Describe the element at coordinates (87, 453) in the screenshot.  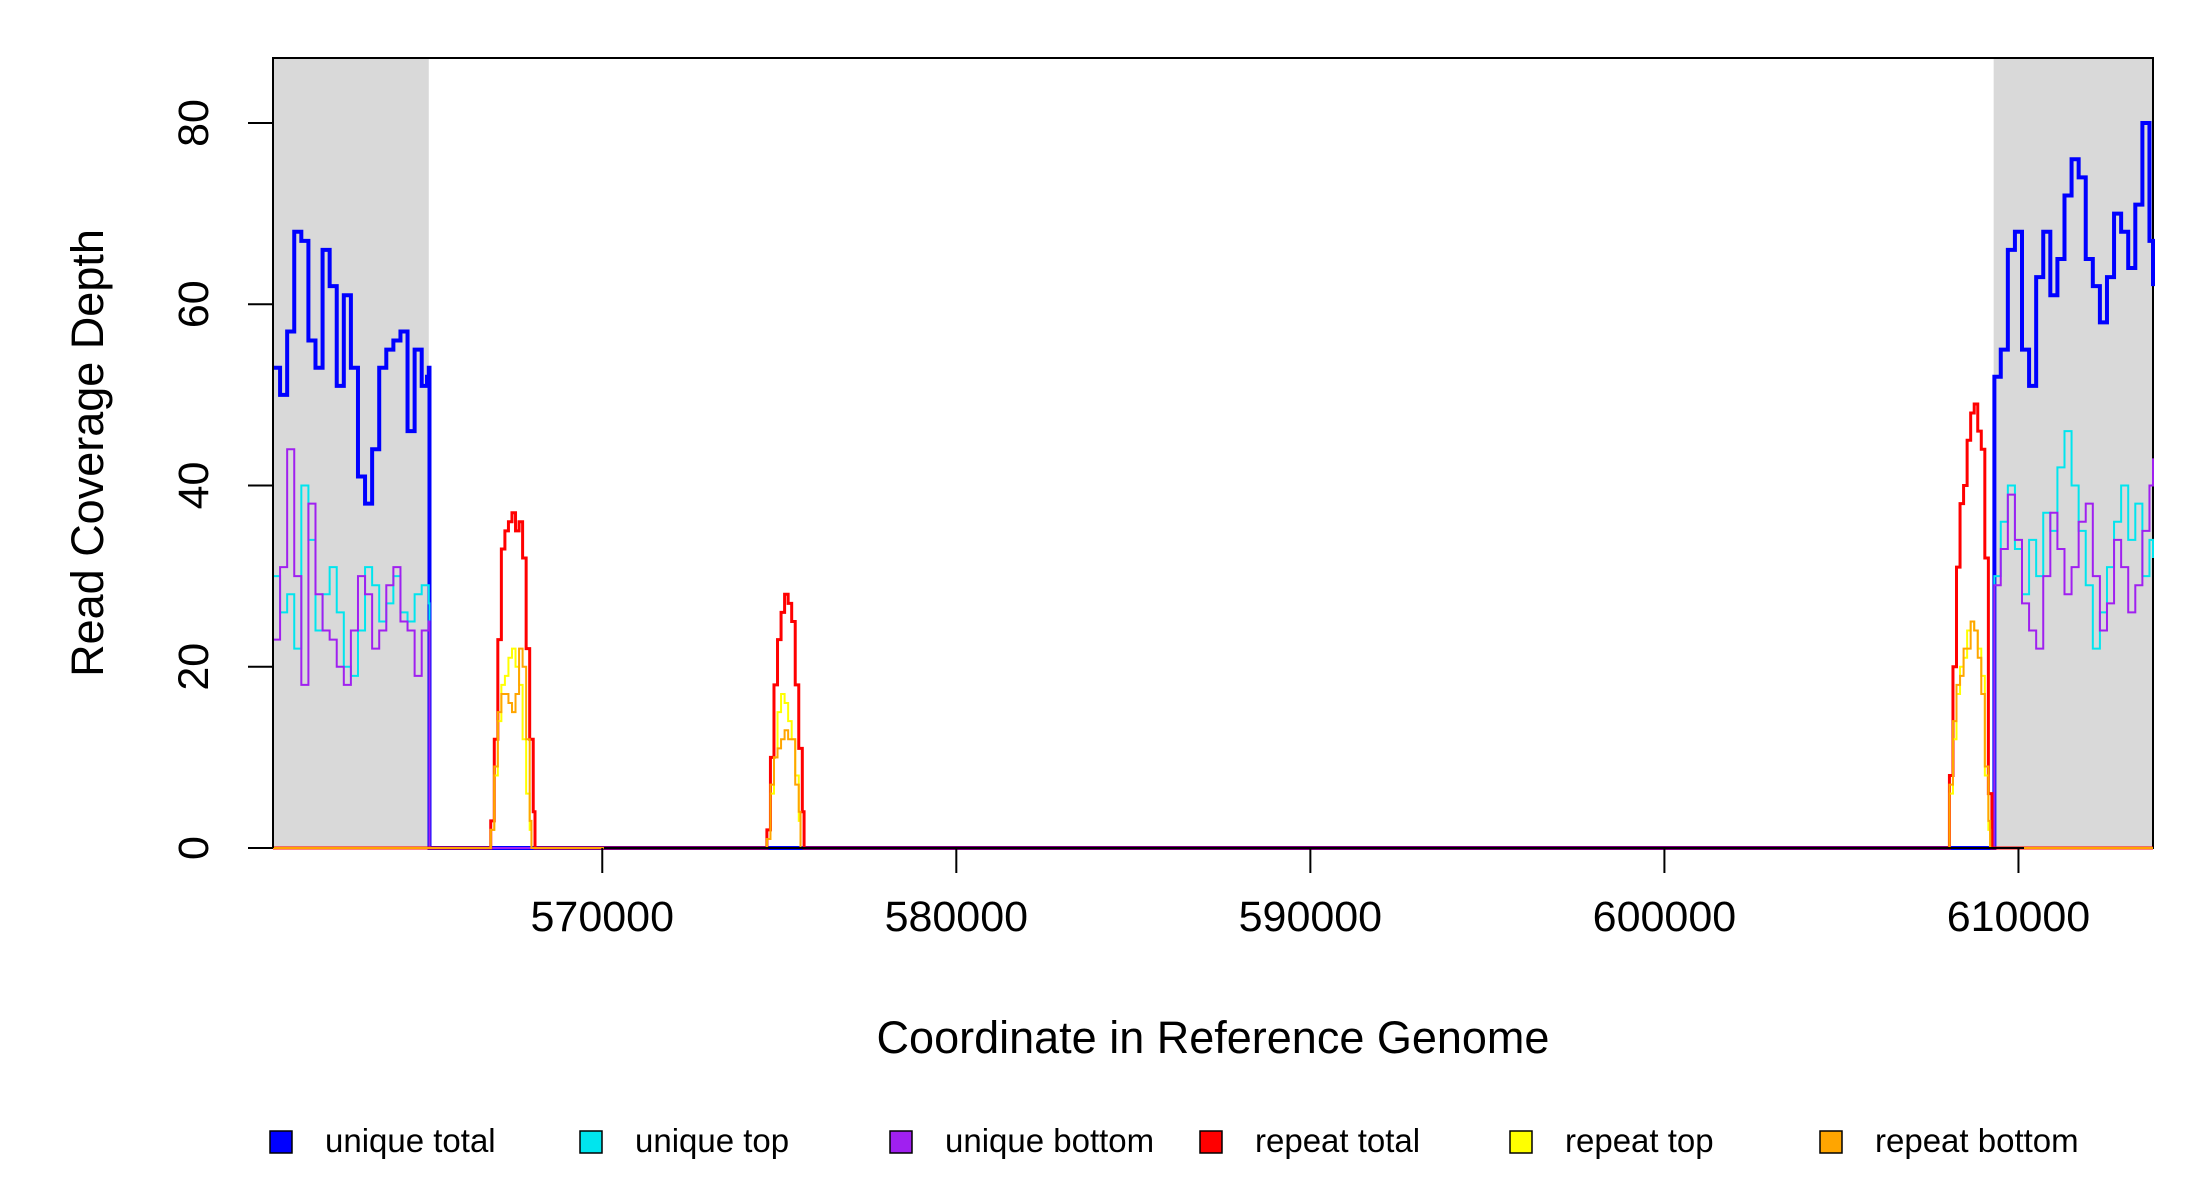
I see `y-axis-label: Read Coverage Depth` at that location.